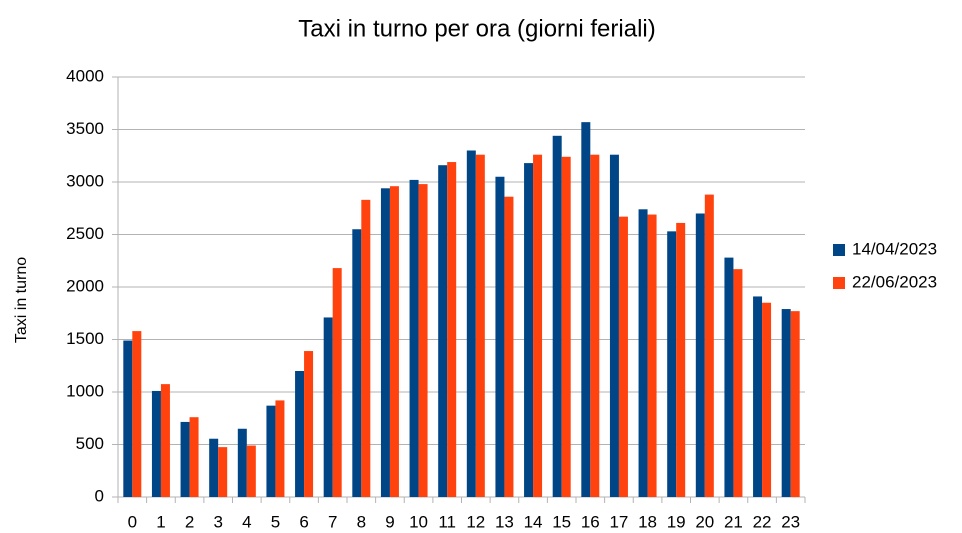 This screenshot has height=533, width=962. I want to click on y-tick-label: 1500, so click(85, 338).